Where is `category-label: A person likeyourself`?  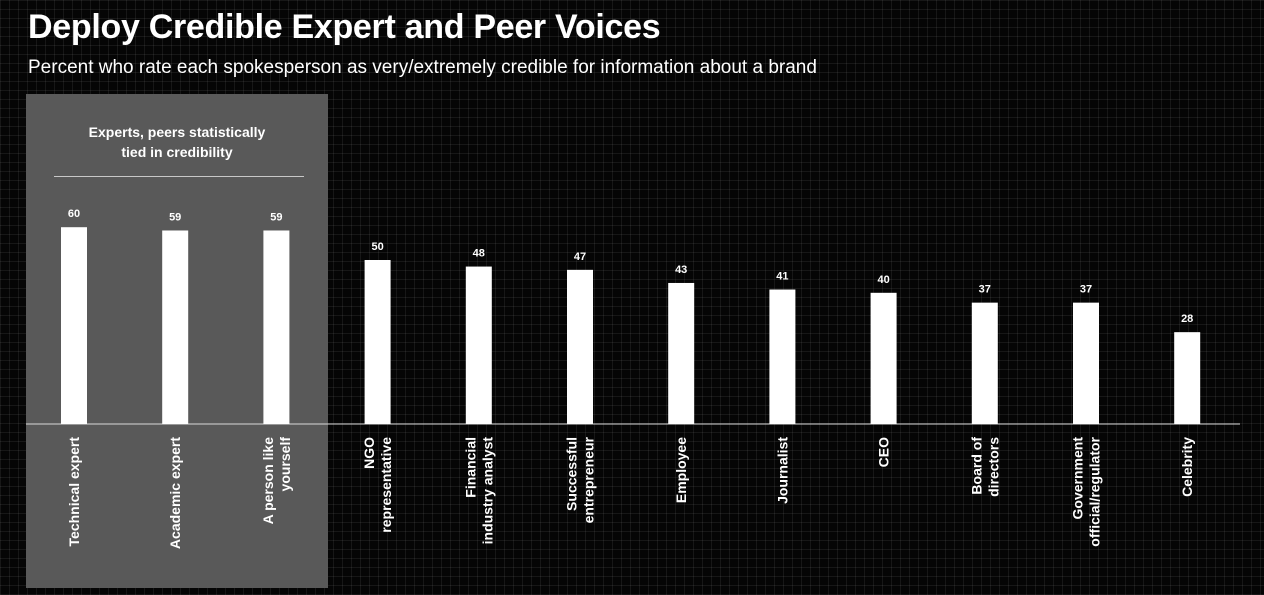 category-label: A person likeyourself is located at coordinates (276, 481).